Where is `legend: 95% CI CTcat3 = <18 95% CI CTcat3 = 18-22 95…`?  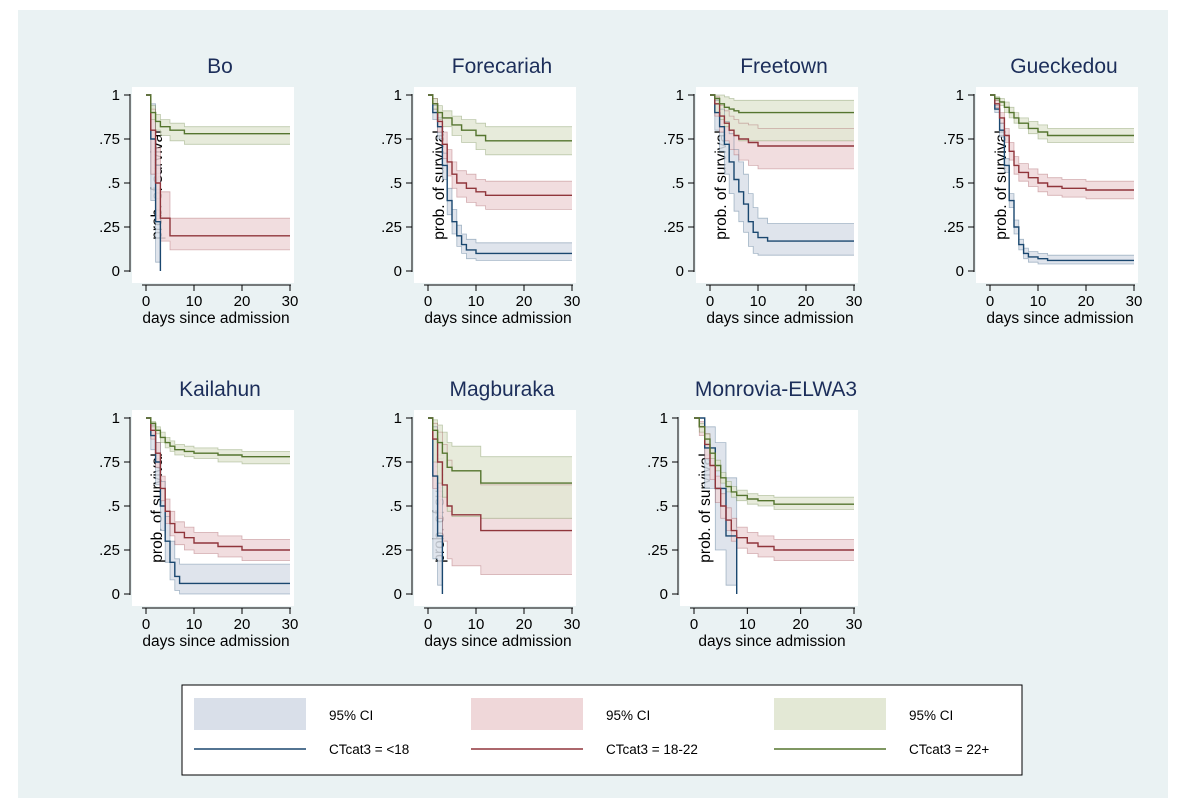 legend: 95% CI CTcat3 = <18 95% CI CTcat3 = 18-22 95… is located at coordinates (602, 730).